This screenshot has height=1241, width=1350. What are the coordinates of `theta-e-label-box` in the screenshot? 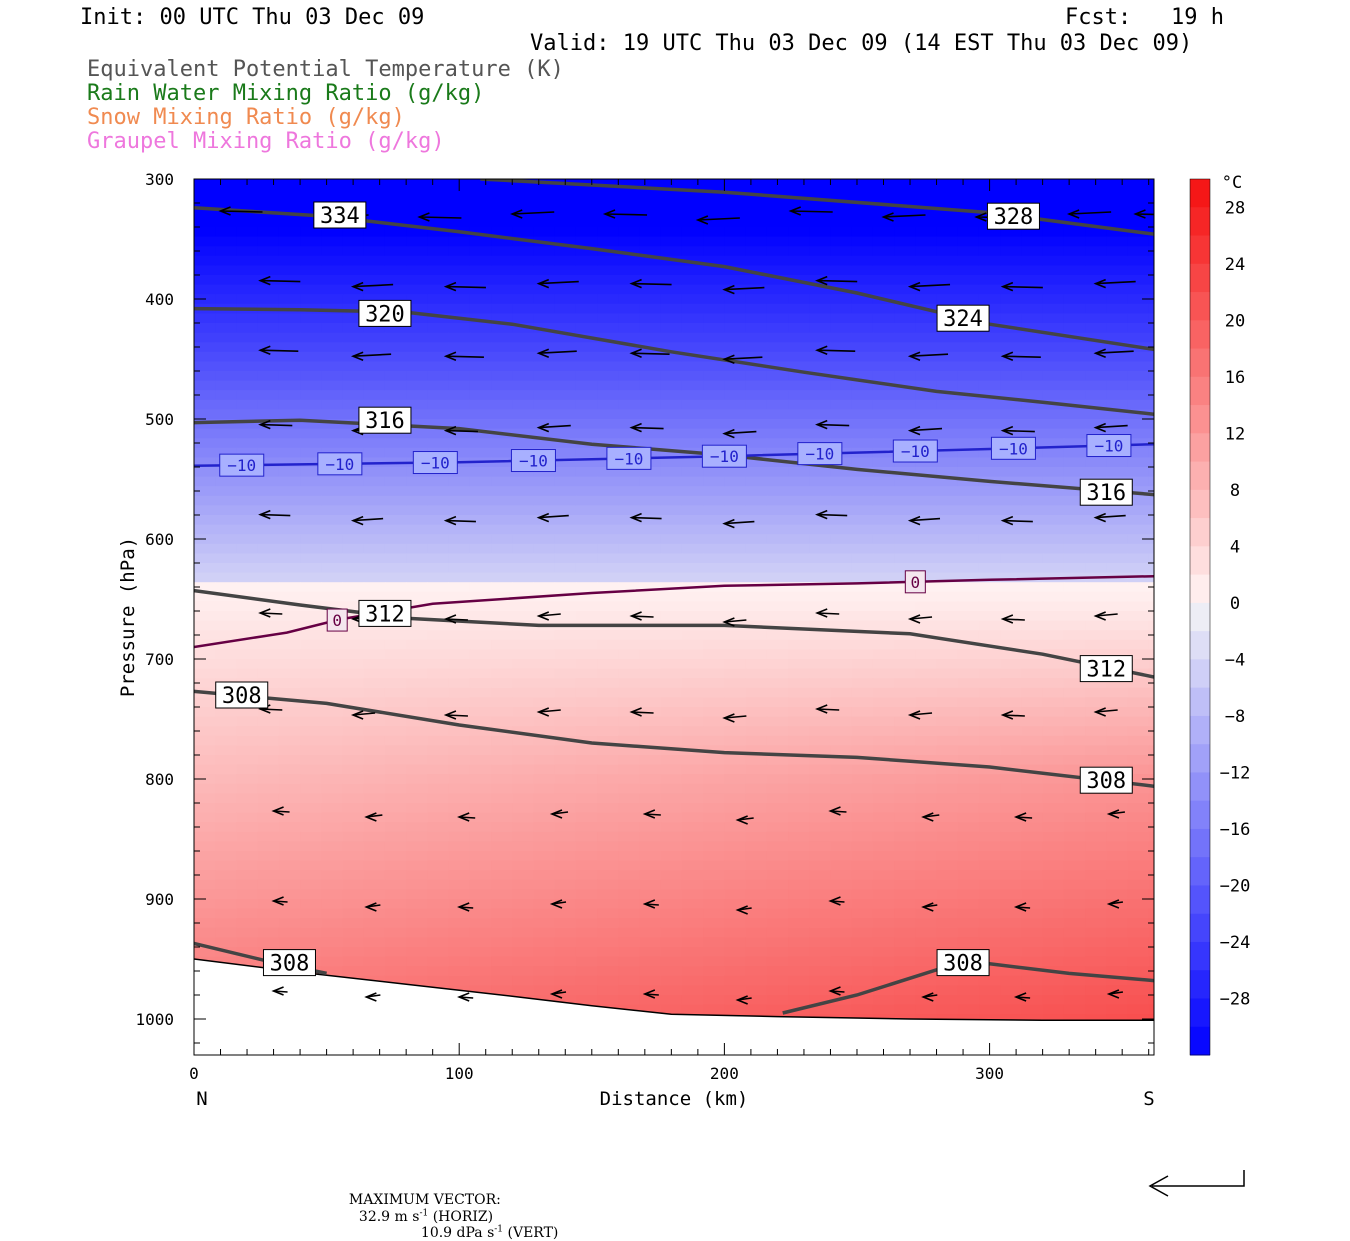 It's located at (385, 613).